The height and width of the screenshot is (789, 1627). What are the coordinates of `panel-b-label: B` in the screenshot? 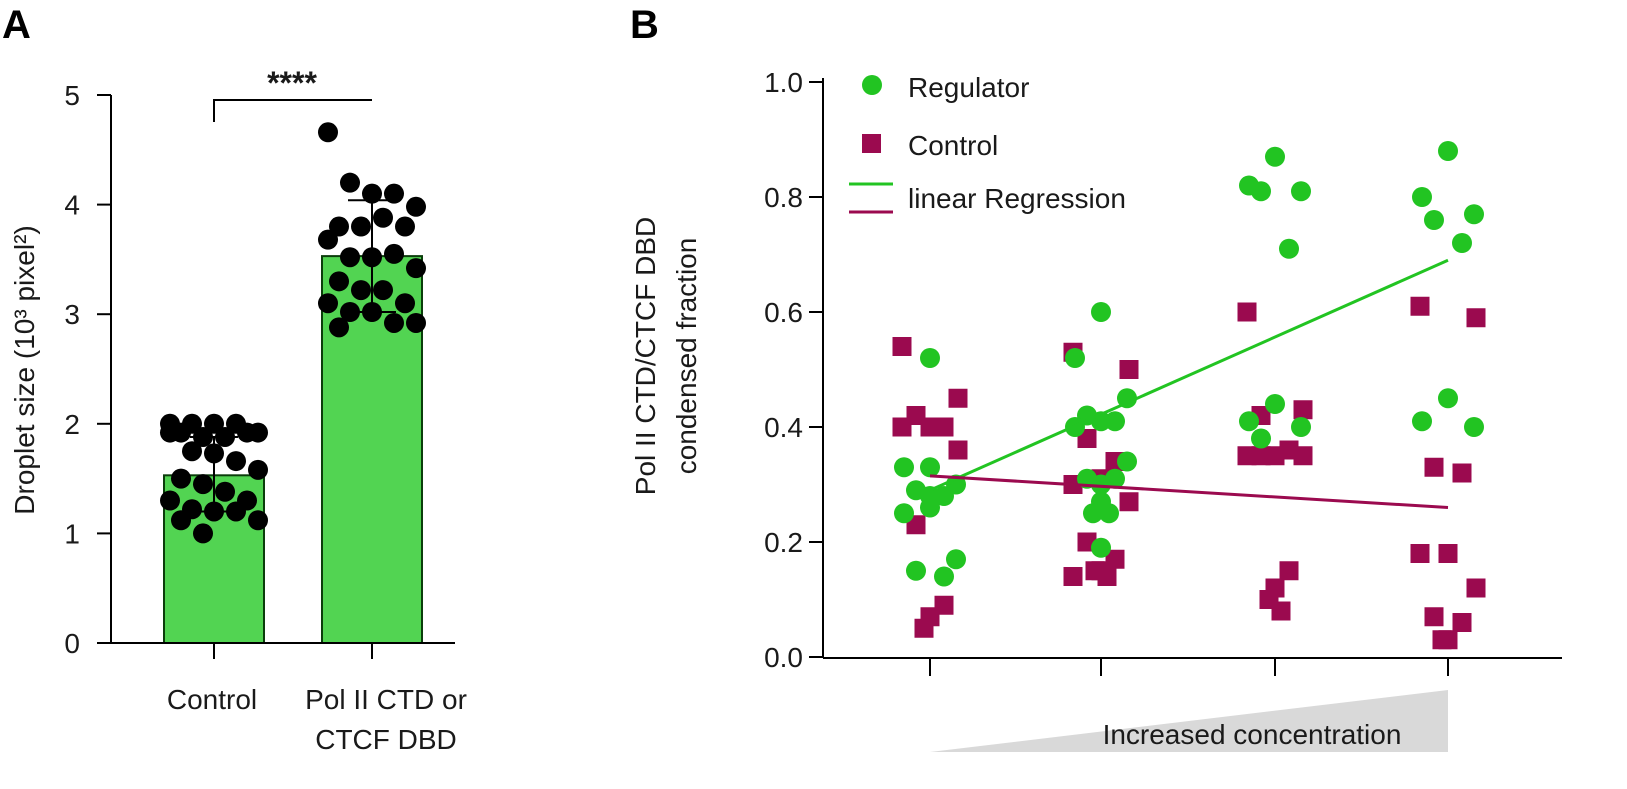 It's located at (644, 25).